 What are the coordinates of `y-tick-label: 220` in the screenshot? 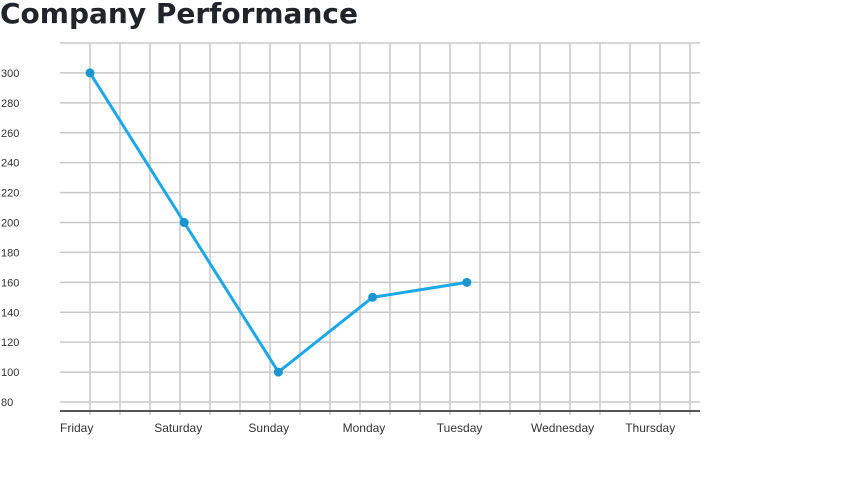 It's located at (10, 194).